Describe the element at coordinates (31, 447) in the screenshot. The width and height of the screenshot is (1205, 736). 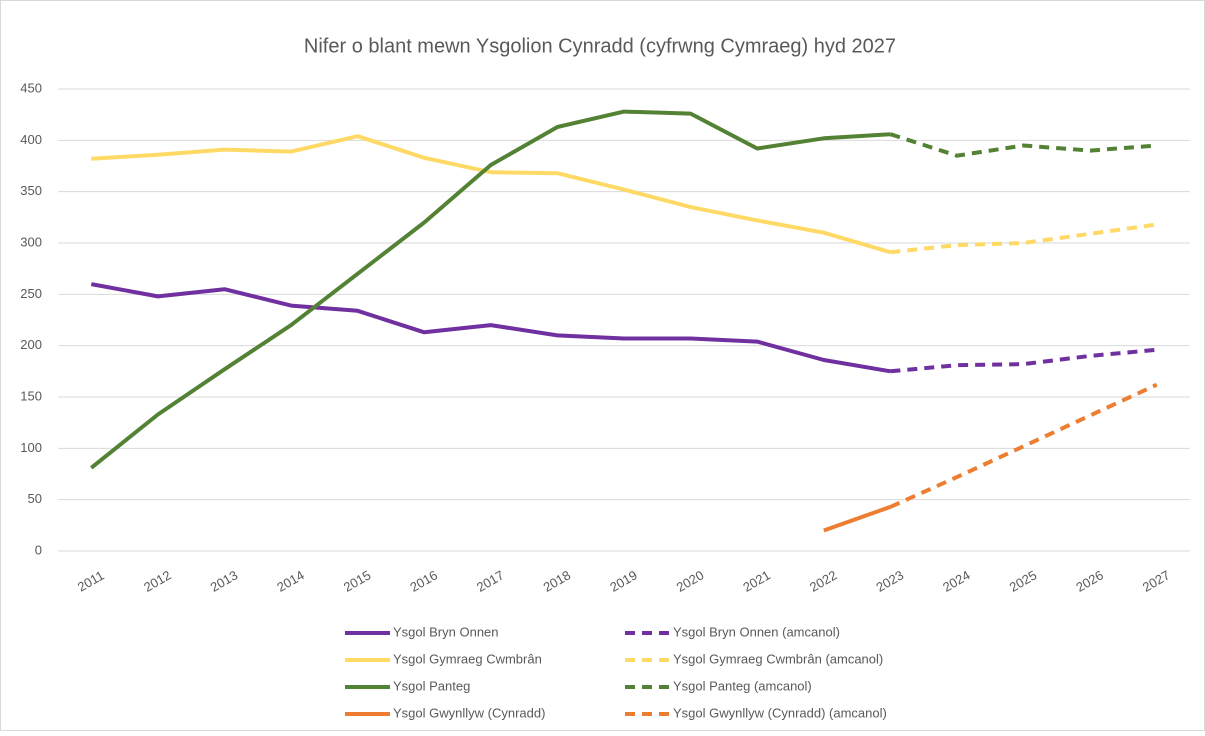
I see `y-tick-label: 100` at that location.